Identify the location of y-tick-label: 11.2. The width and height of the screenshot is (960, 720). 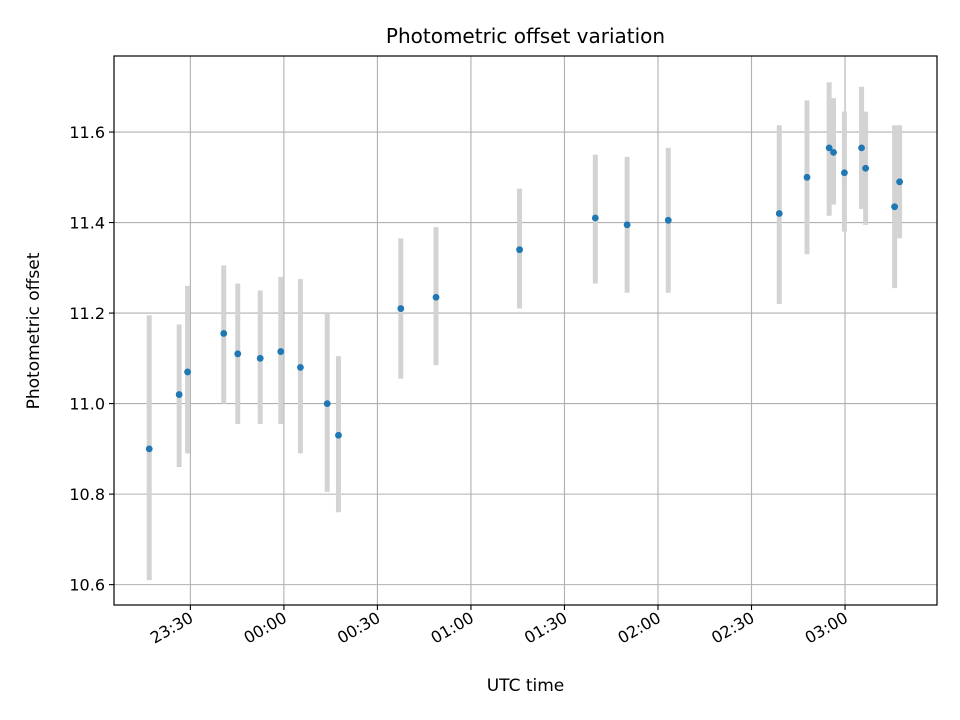
(87, 313).